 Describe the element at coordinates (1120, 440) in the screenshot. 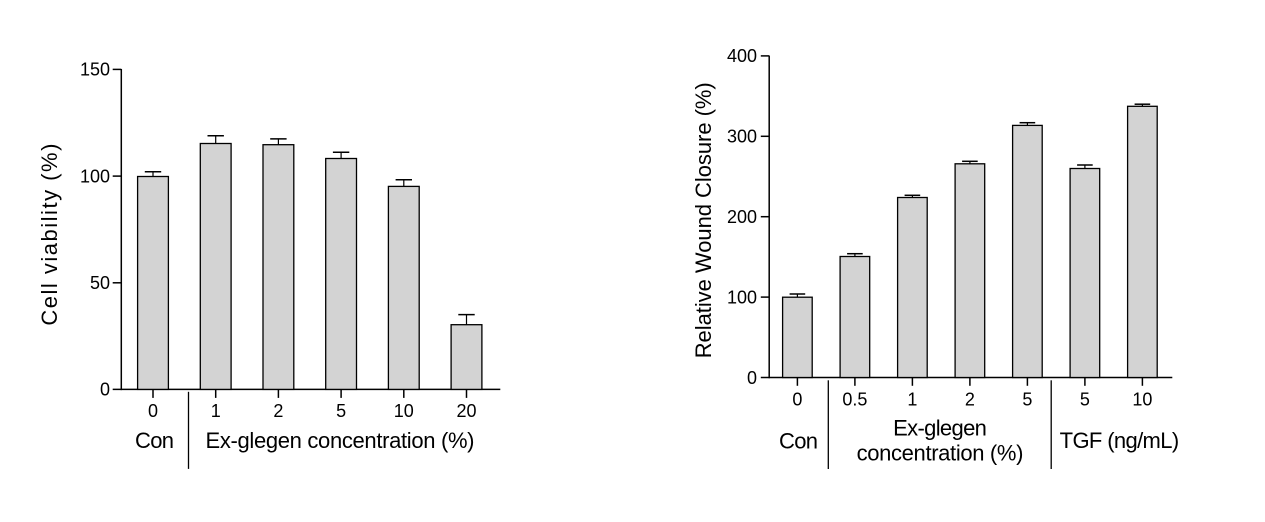

I see `svg-text: TGF (ng/mL)` at that location.